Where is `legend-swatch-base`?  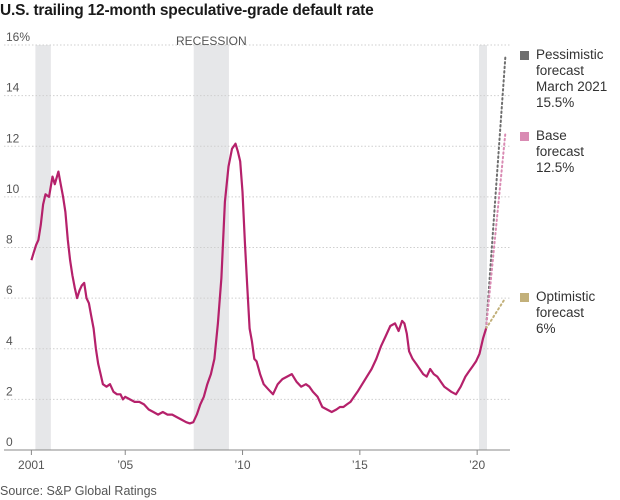
legend-swatch-base is located at coordinates (524, 136).